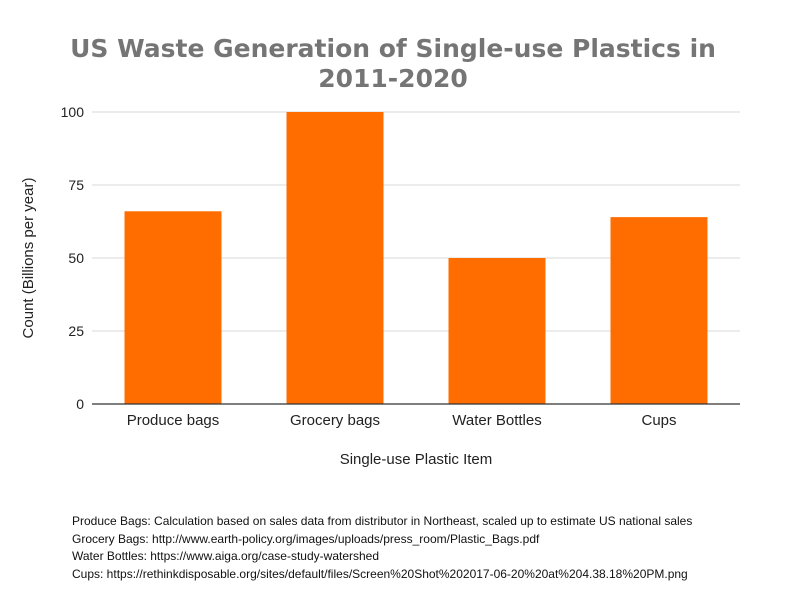  I want to click on y-axis-title: Count (Billions per year), so click(28, 258).